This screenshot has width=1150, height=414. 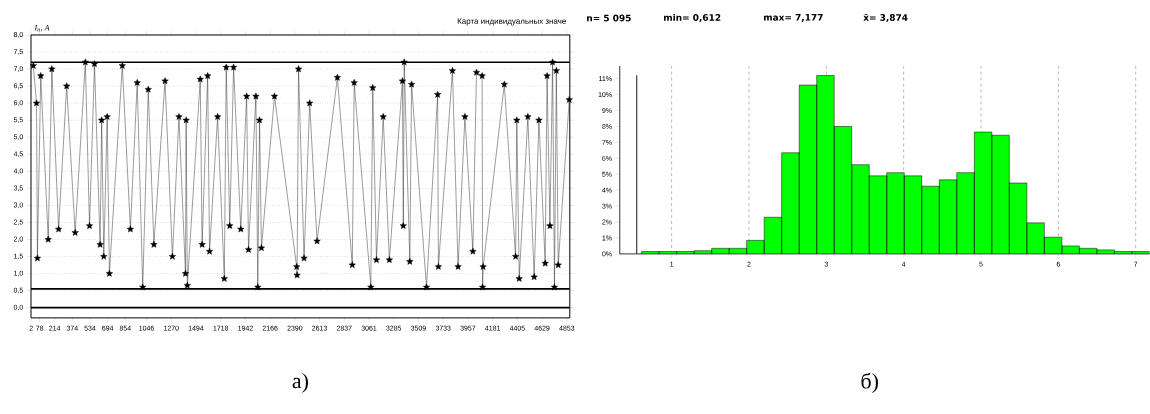 I want to click on text: б), so click(x=869, y=383).